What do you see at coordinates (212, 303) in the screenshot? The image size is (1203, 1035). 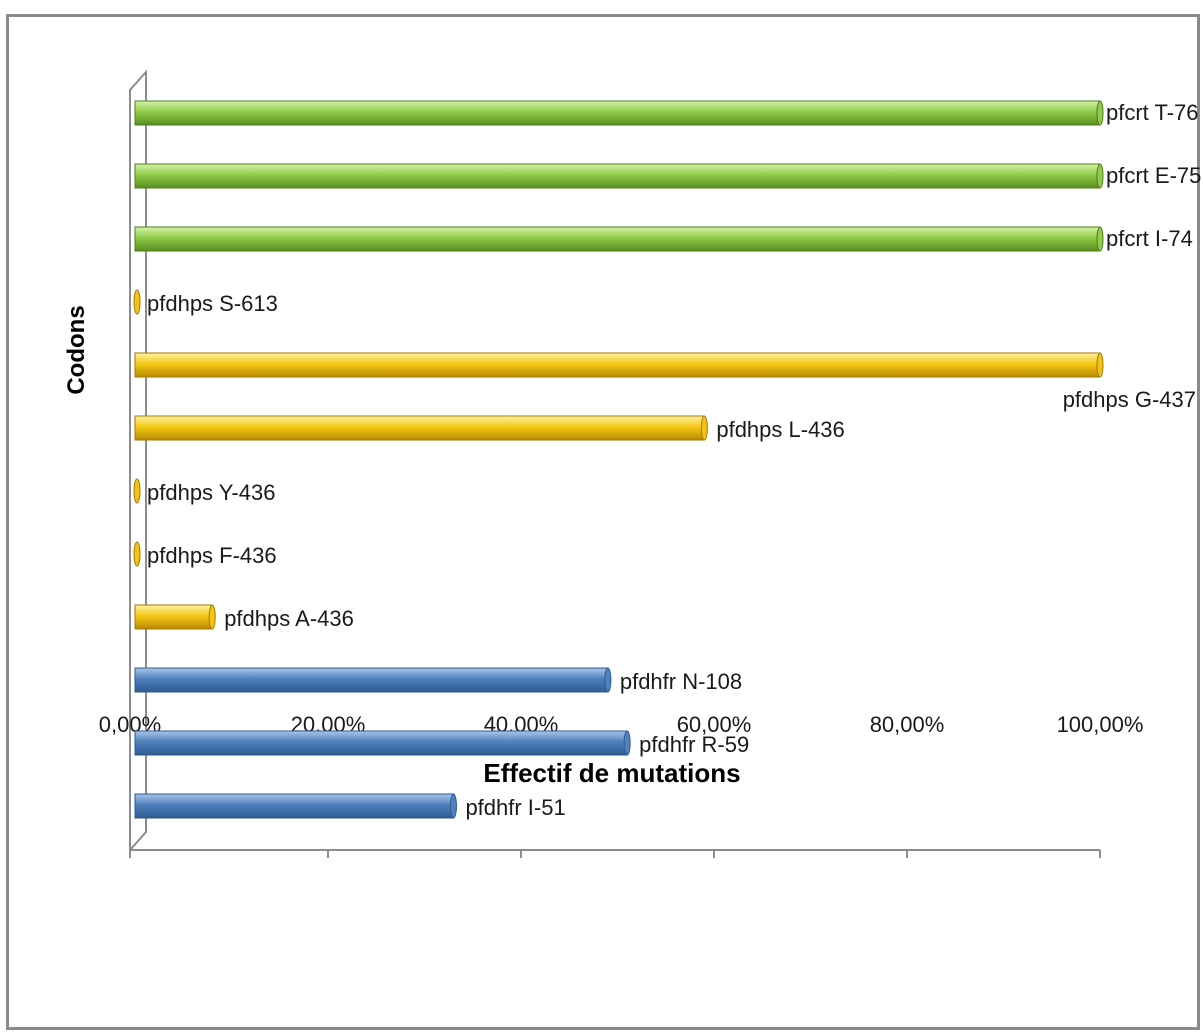 I see `bar-label: pfdhps S-613` at bounding box center [212, 303].